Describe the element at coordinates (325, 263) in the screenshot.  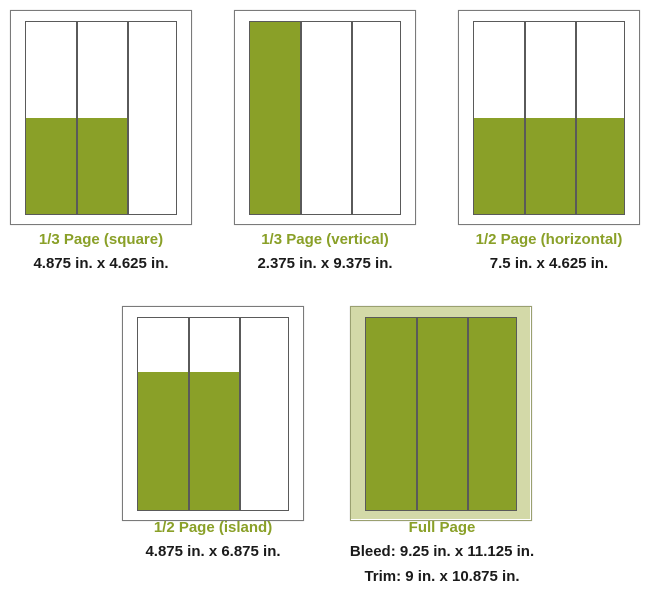
I see `ad-dimensions: 2.375 in. x 9.375 in.` at that location.